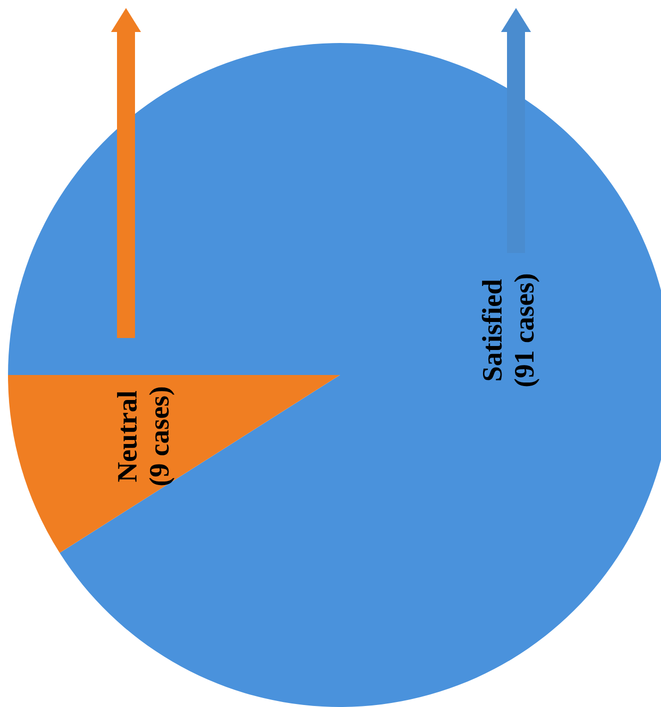 This screenshot has height=707, width=661. I want to click on slice-label: Satisfied, so click(493, 330).